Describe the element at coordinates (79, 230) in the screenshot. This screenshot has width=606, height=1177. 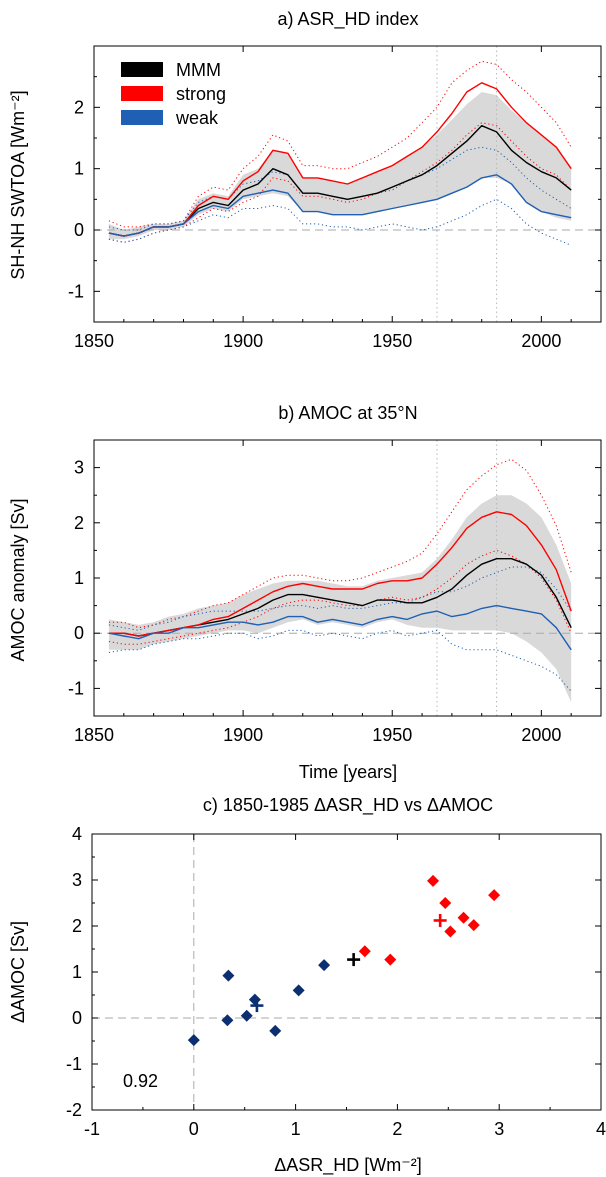
I see `a-ytick-label: 0` at that location.